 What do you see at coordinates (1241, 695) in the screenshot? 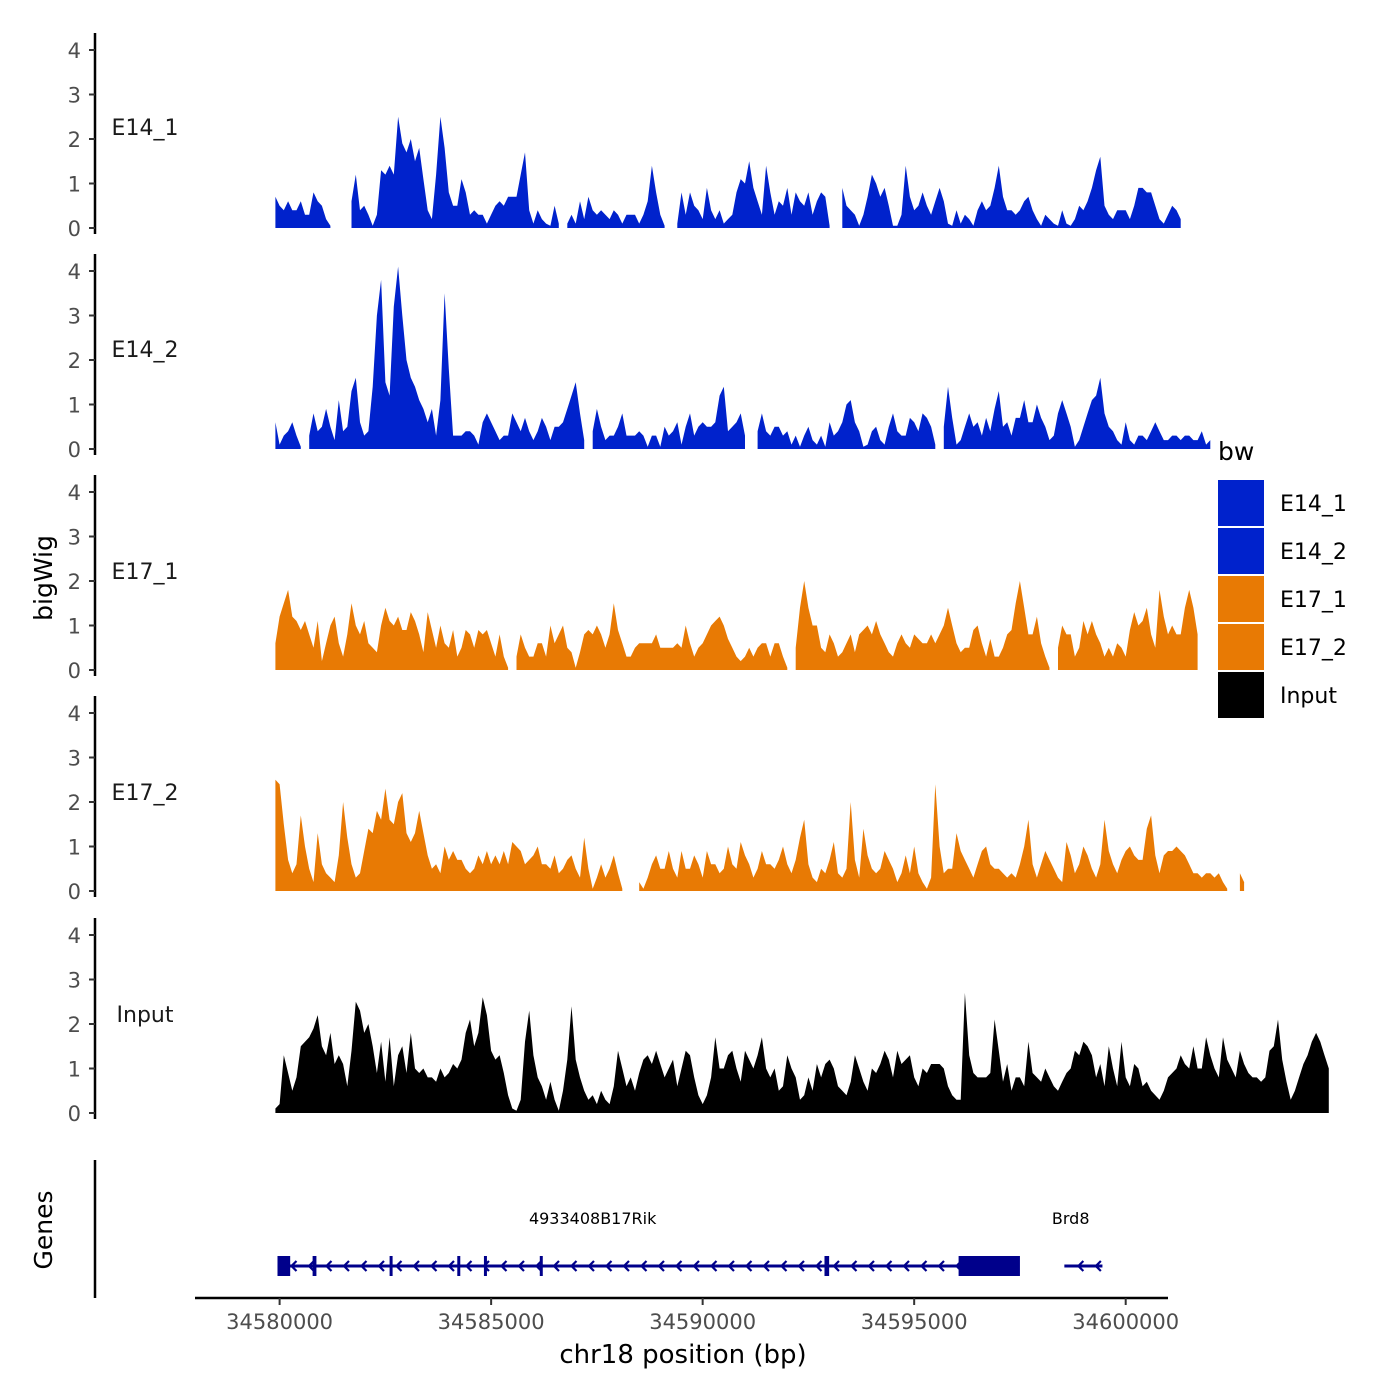
I see `legend-swatch-input` at bounding box center [1241, 695].